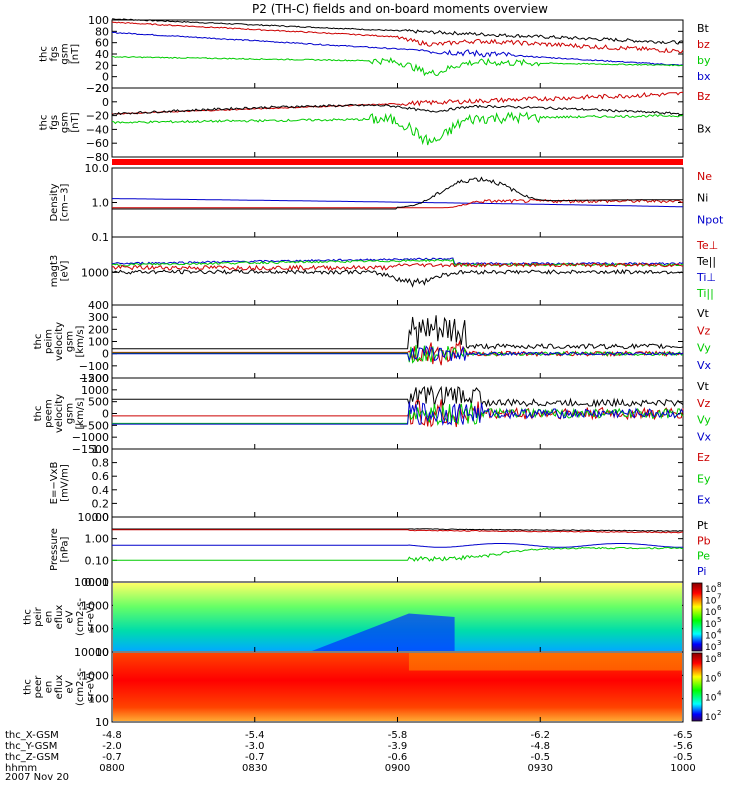 The width and height of the screenshot is (750, 800). Describe the element at coordinates (54, 271) in the screenshot. I see `y-axis-label: magt3` at that location.